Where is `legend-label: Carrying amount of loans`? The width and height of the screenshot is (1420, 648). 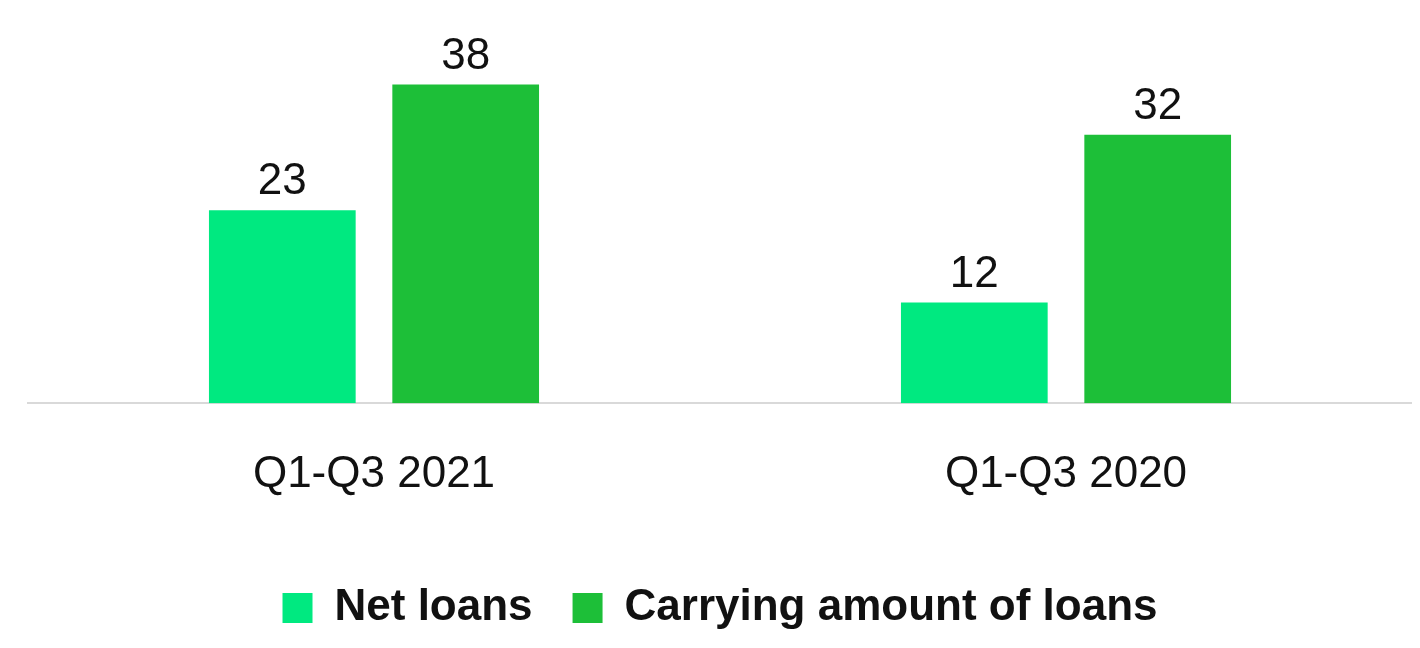 legend-label: Carrying amount of loans is located at coordinates (891, 605).